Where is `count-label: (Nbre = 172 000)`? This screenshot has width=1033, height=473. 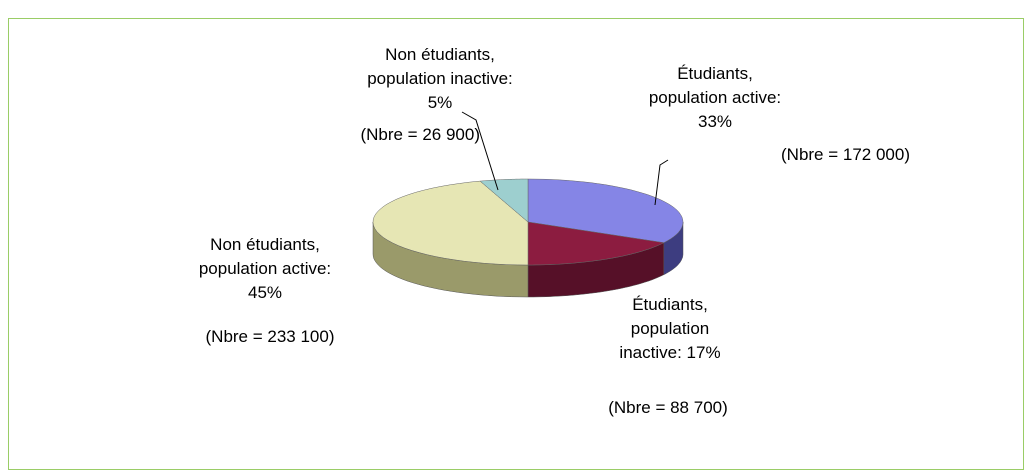 count-label: (Nbre = 172 000) is located at coordinates (755, 155).